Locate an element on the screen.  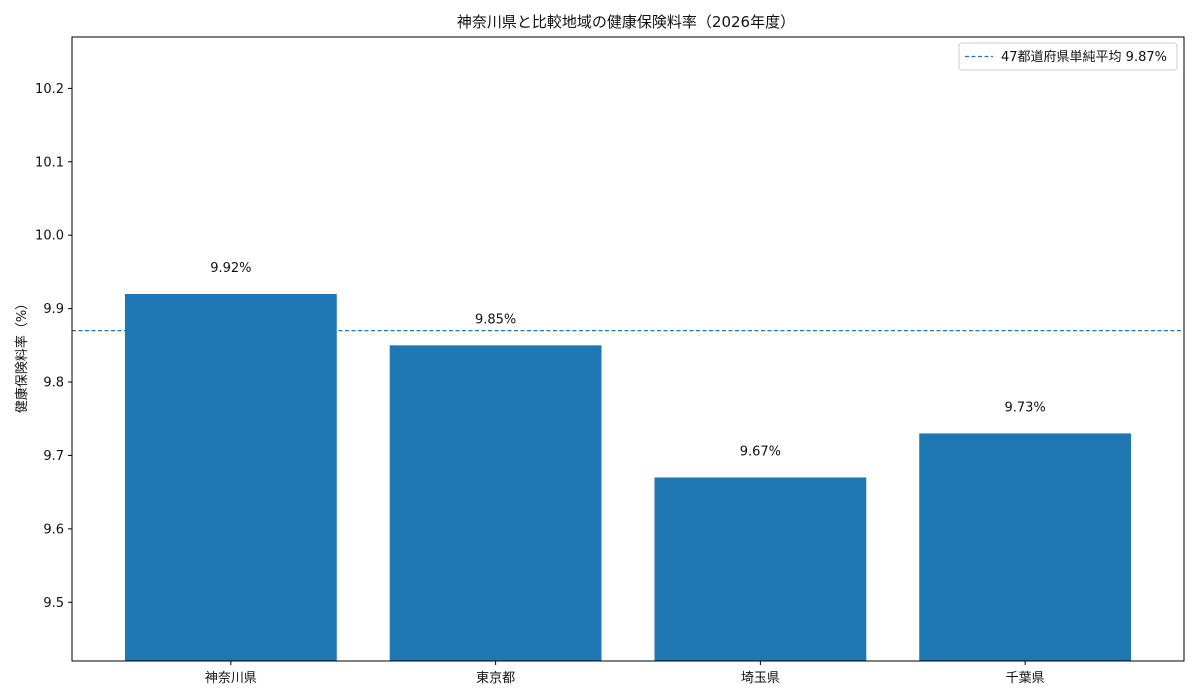
legend: 47都道府県単純平均 9.87% is located at coordinates (1068, 56).